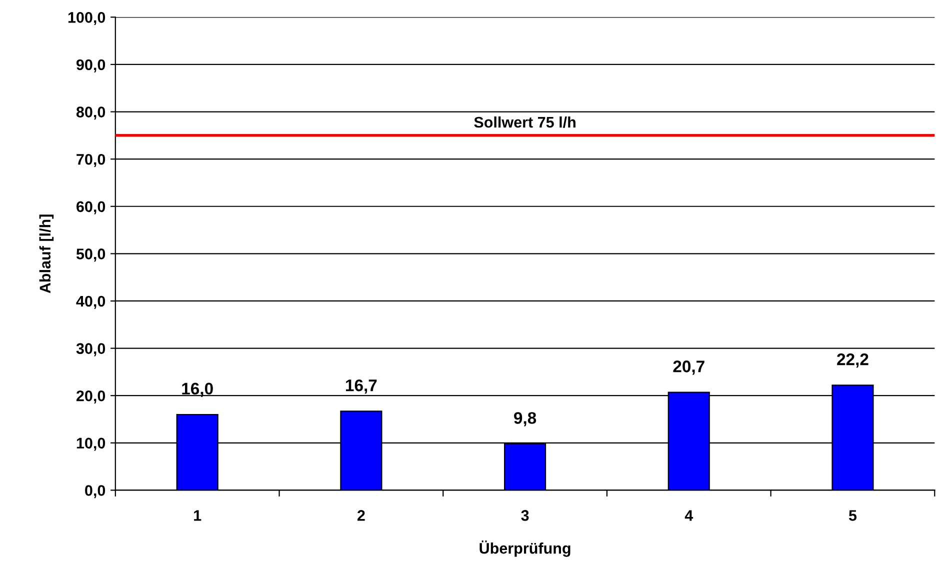  Describe the element at coordinates (91, 397) in the screenshot. I see `y-tick-label: 20,0` at that location.